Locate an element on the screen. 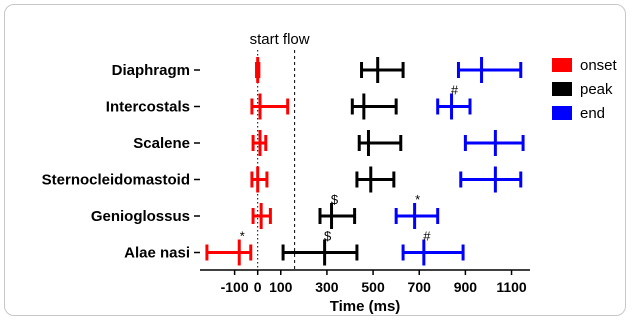 The image size is (632, 320). x-tick-label-0: 0 is located at coordinates (258, 287).